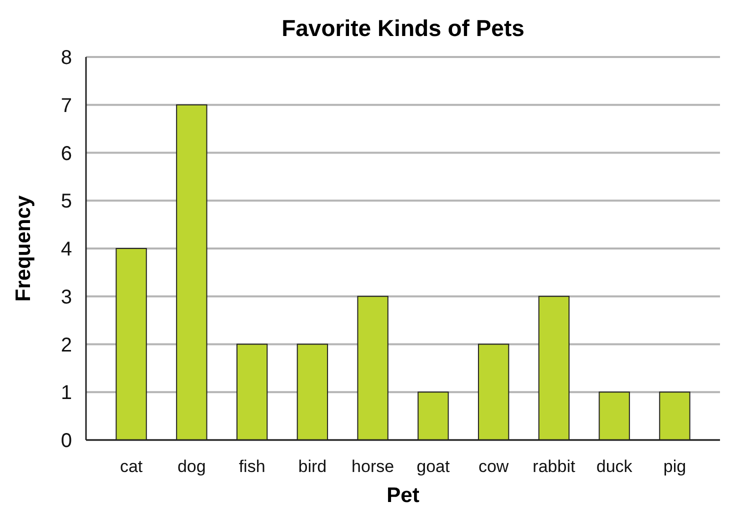 The image size is (736, 512). What do you see at coordinates (23, 248) in the screenshot?
I see `y-axis-title: Frequency` at bounding box center [23, 248].